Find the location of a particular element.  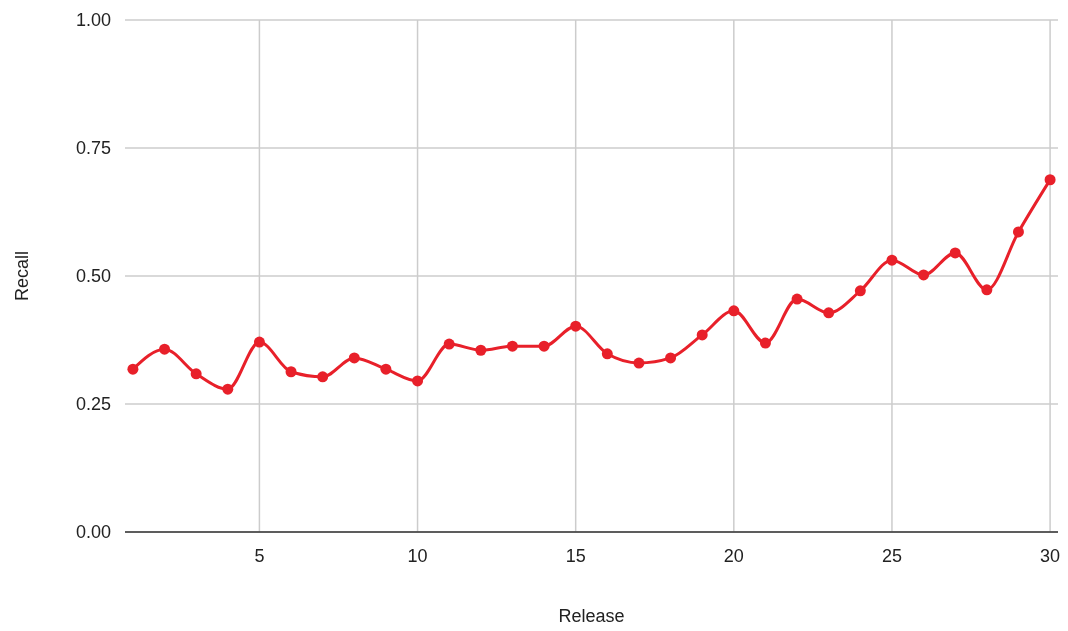

x-tick-label: 10 is located at coordinates (417, 556).